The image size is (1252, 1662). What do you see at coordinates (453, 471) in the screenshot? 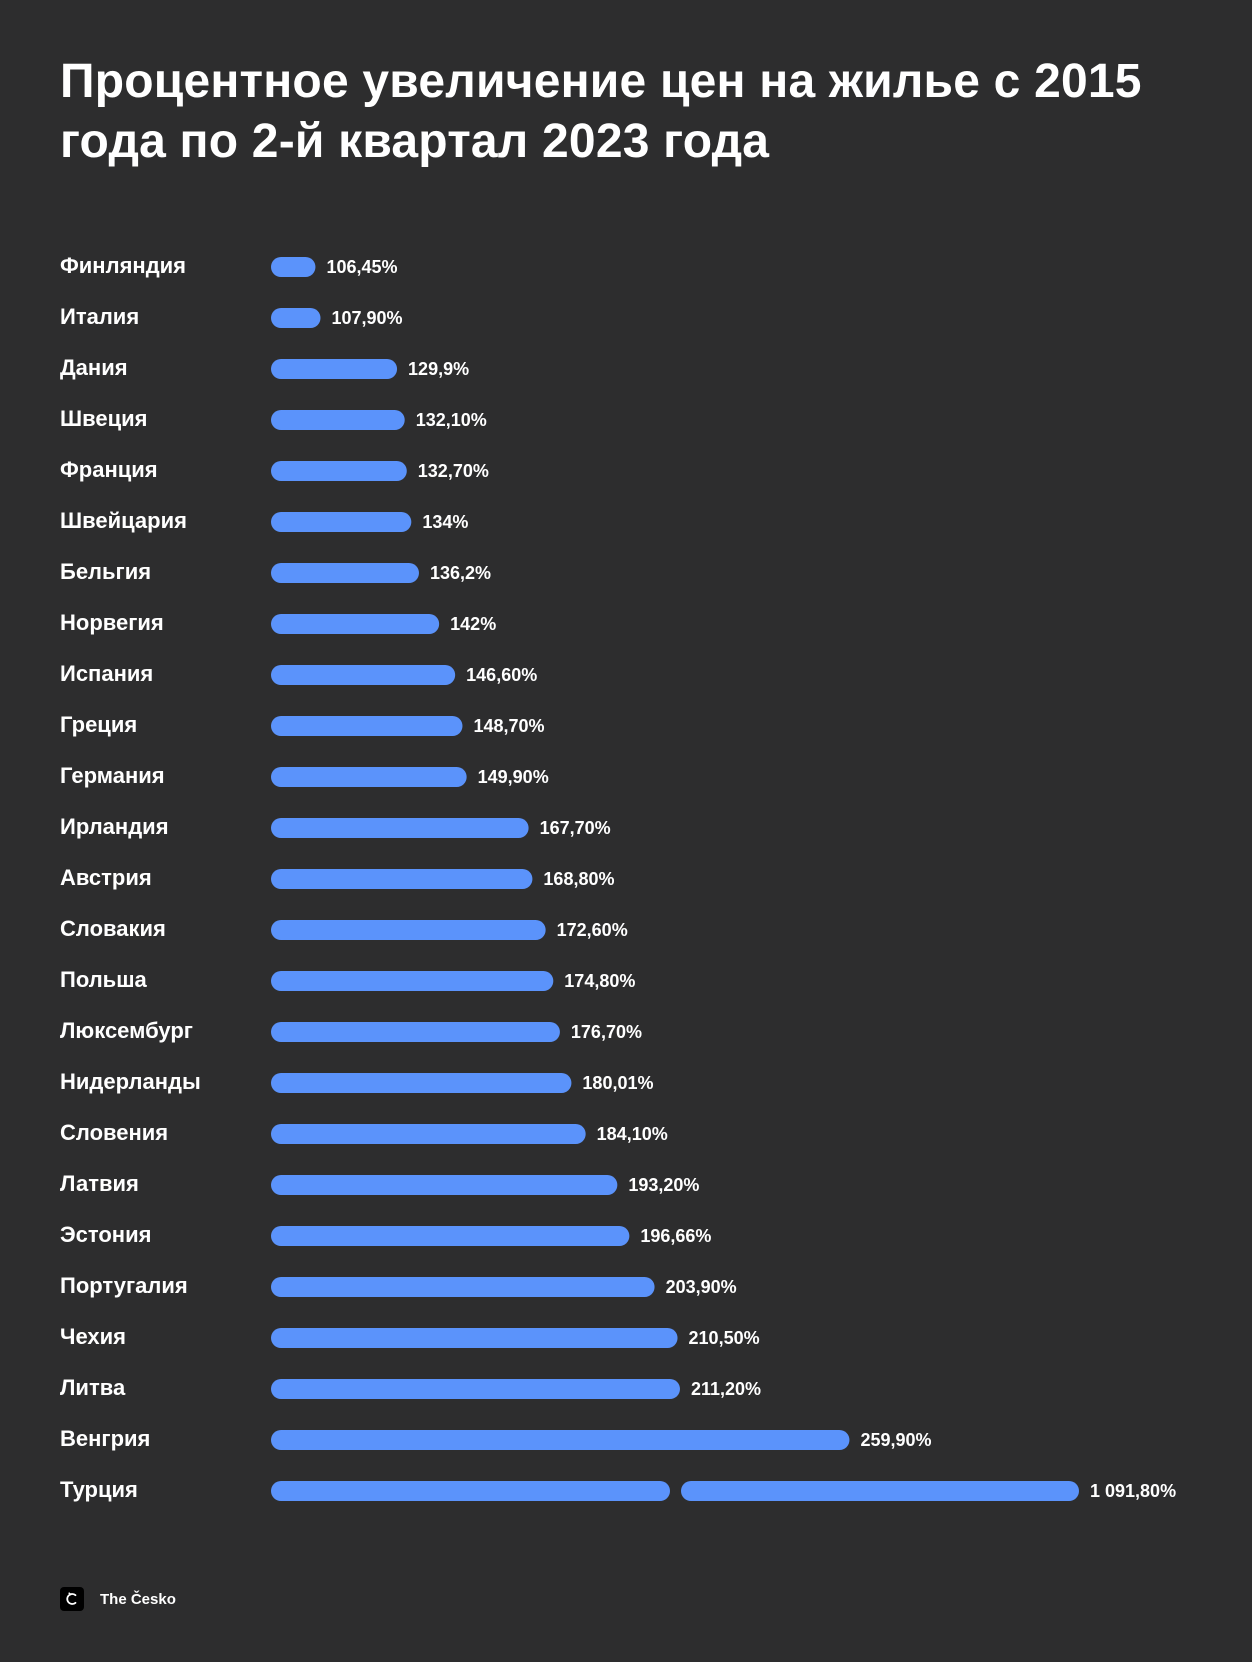
I see `value-label: 132,70%` at bounding box center [453, 471].